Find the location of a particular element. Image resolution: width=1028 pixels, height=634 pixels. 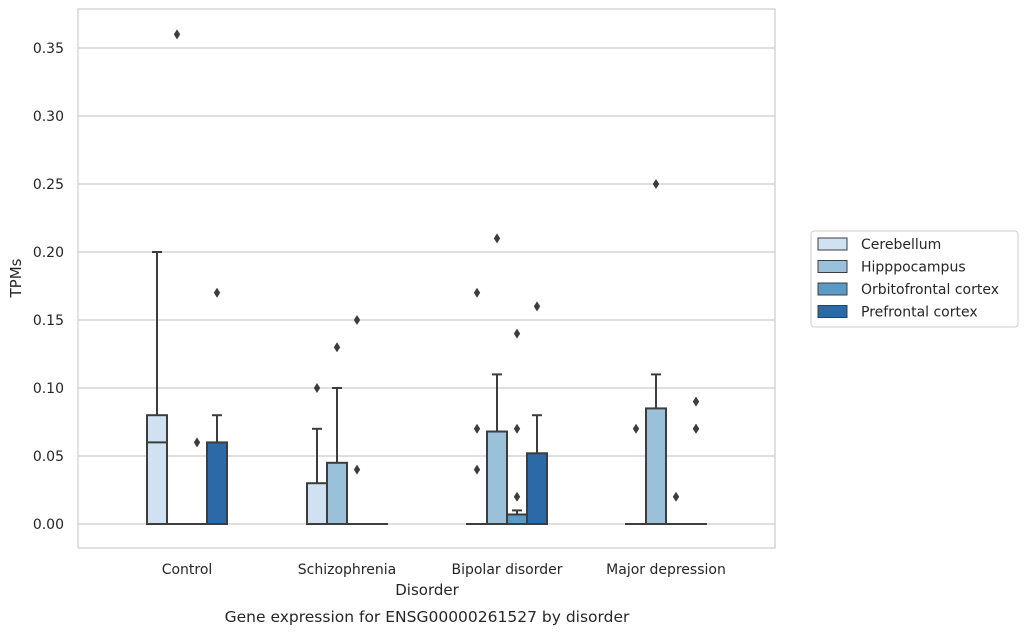

legend-frame is located at coordinates (914, 279).